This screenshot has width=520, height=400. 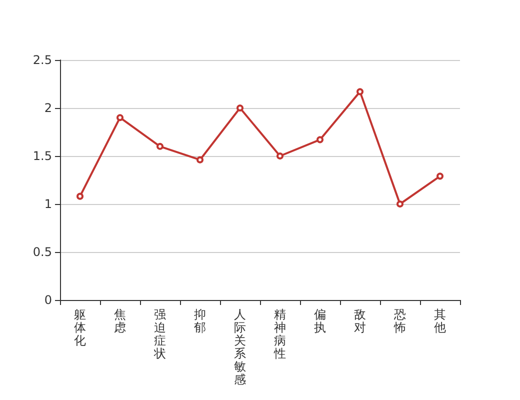 I want to click on y-tick-label: 0, so click(x=48, y=300).